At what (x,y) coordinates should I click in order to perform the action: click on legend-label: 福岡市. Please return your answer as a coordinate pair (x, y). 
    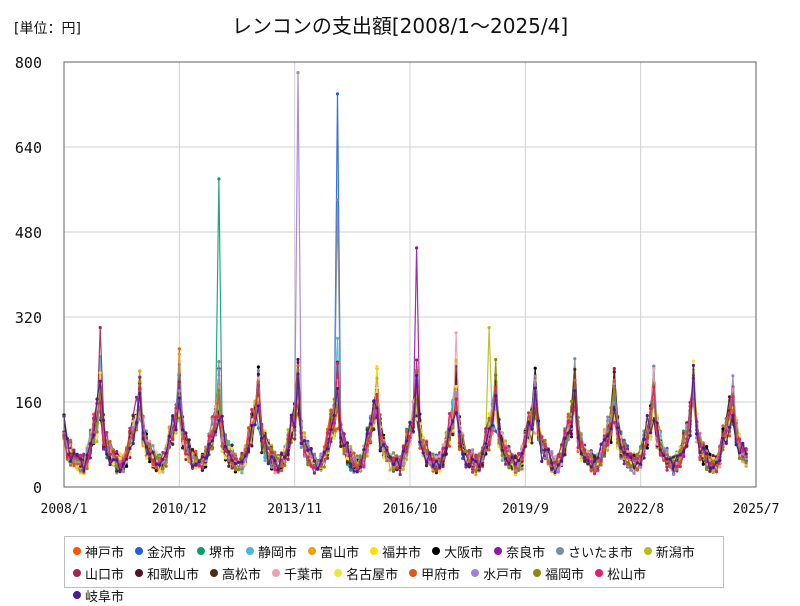
    Looking at the image, I should click on (565, 575).